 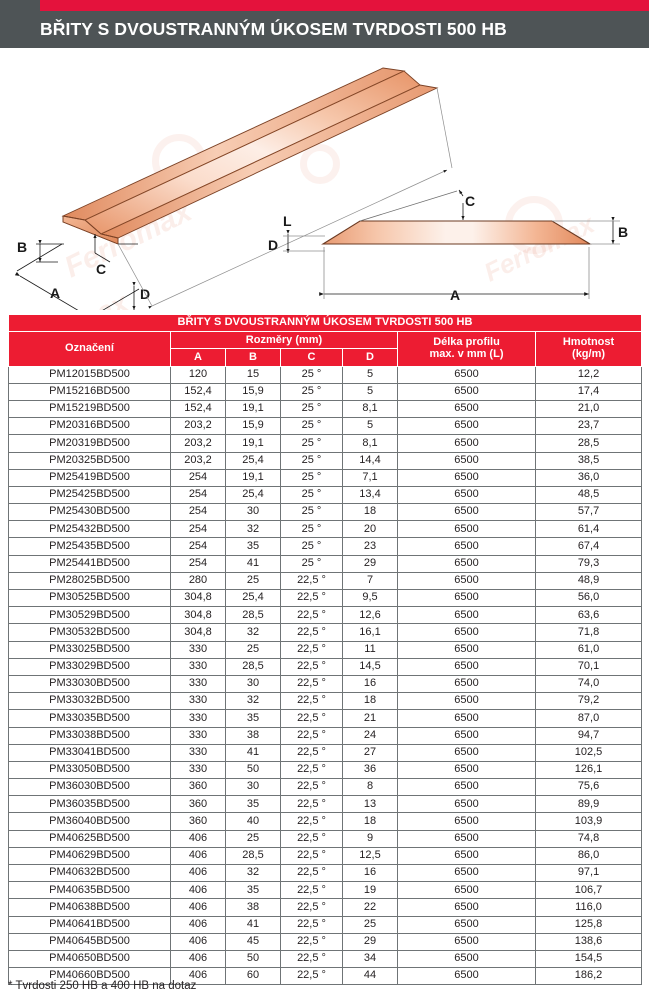 I want to click on cell-weight: 67,4, so click(x=588, y=546).